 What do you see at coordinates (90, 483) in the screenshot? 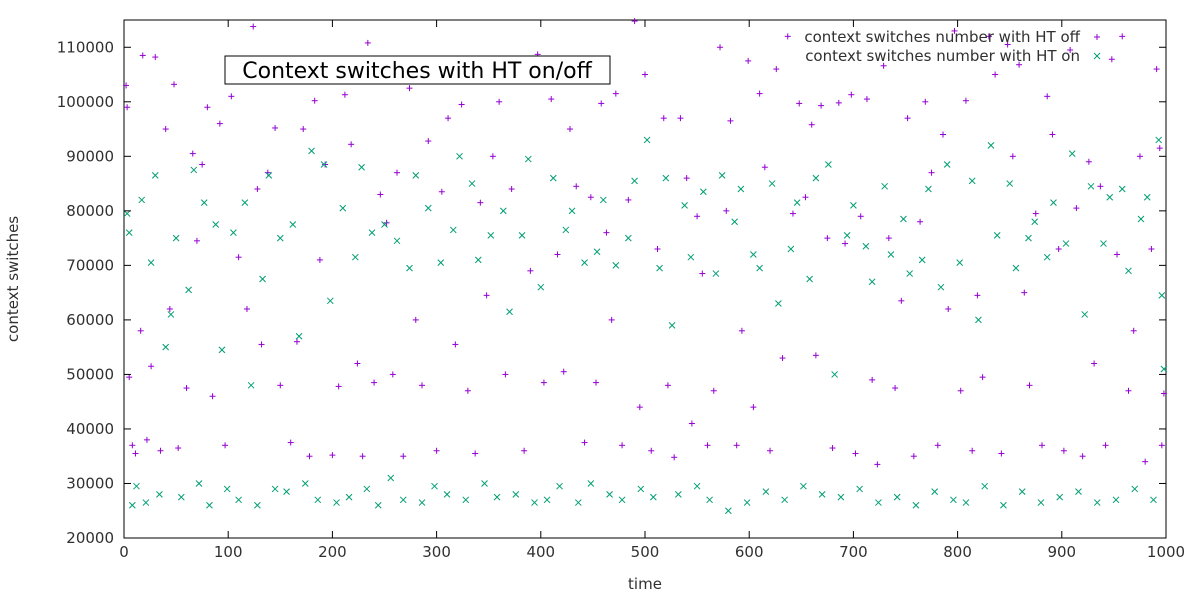
I see `y-tick-label: 30000` at bounding box center [90, 483].